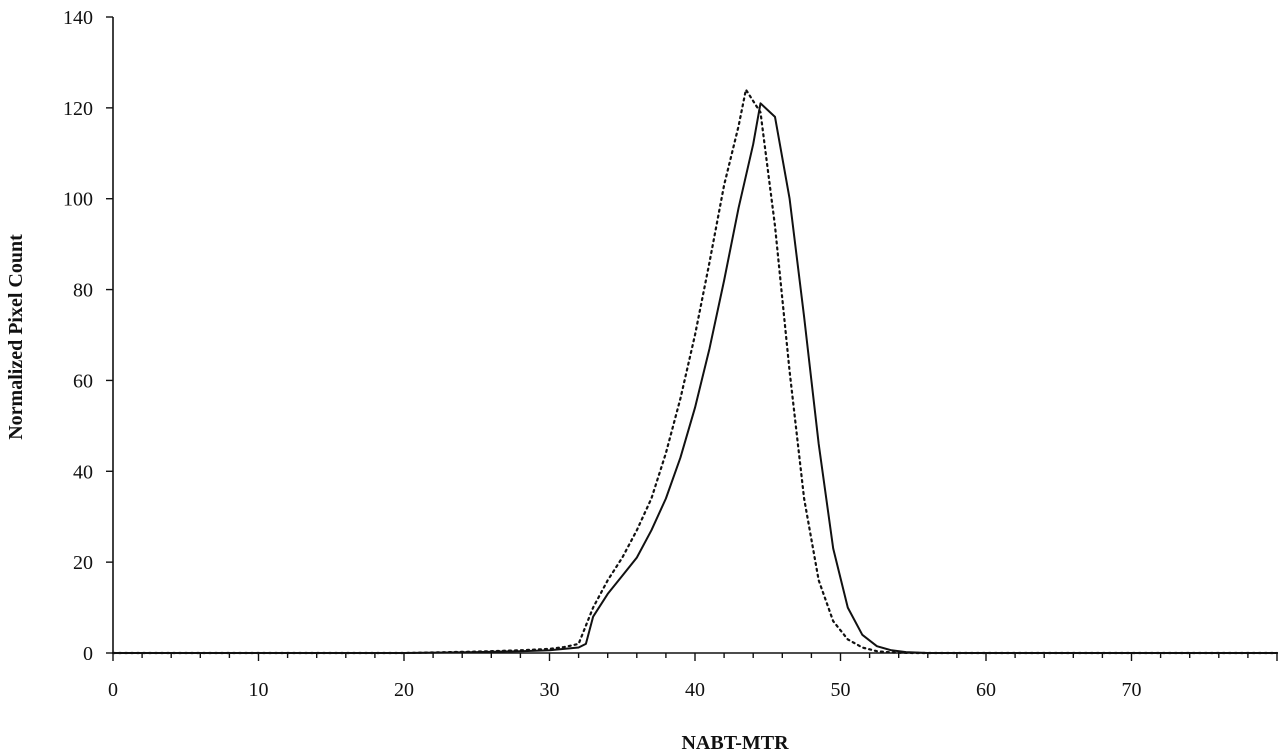 The image size is (1280, 754). I want to click on y-ticks: 0 20 40 60 80 100 120 140, so click(88, 336).